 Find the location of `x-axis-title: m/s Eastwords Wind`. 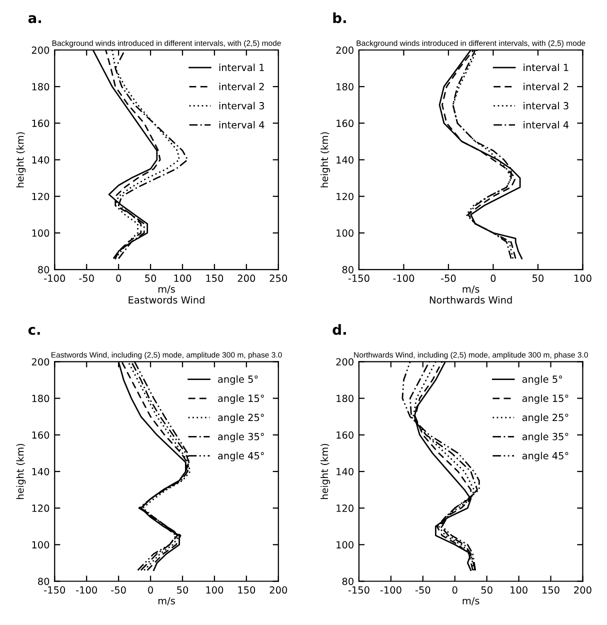

x-axis-title: m/s Eastwords Wind is located at coordinates (166, 294).